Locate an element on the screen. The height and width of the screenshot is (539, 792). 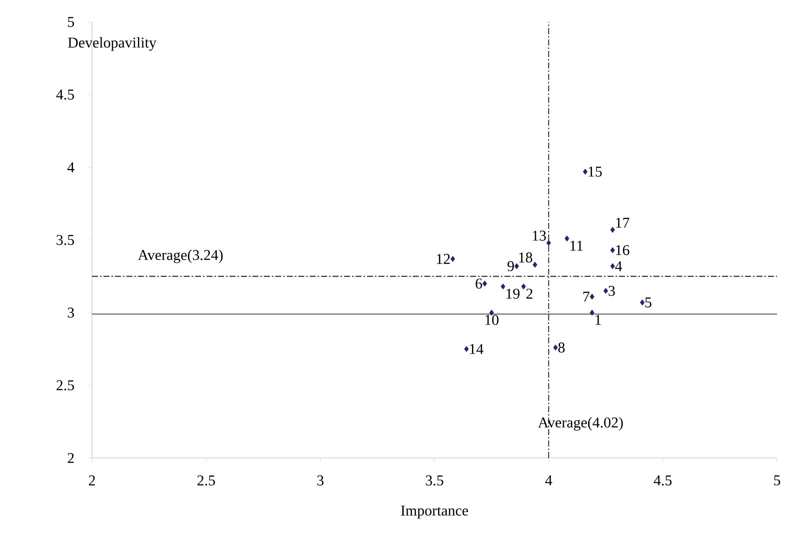
x-tick-label: 2 is located at coordinates (91, 480).